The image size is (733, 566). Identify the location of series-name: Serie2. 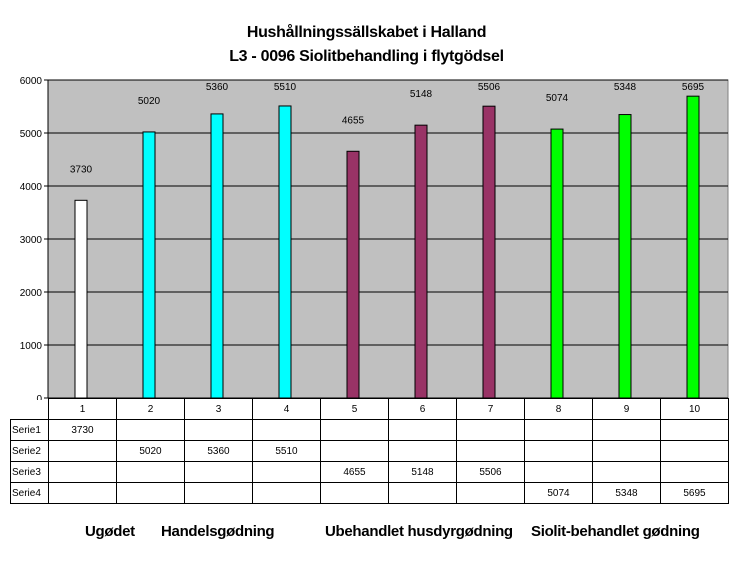
(29, 451).